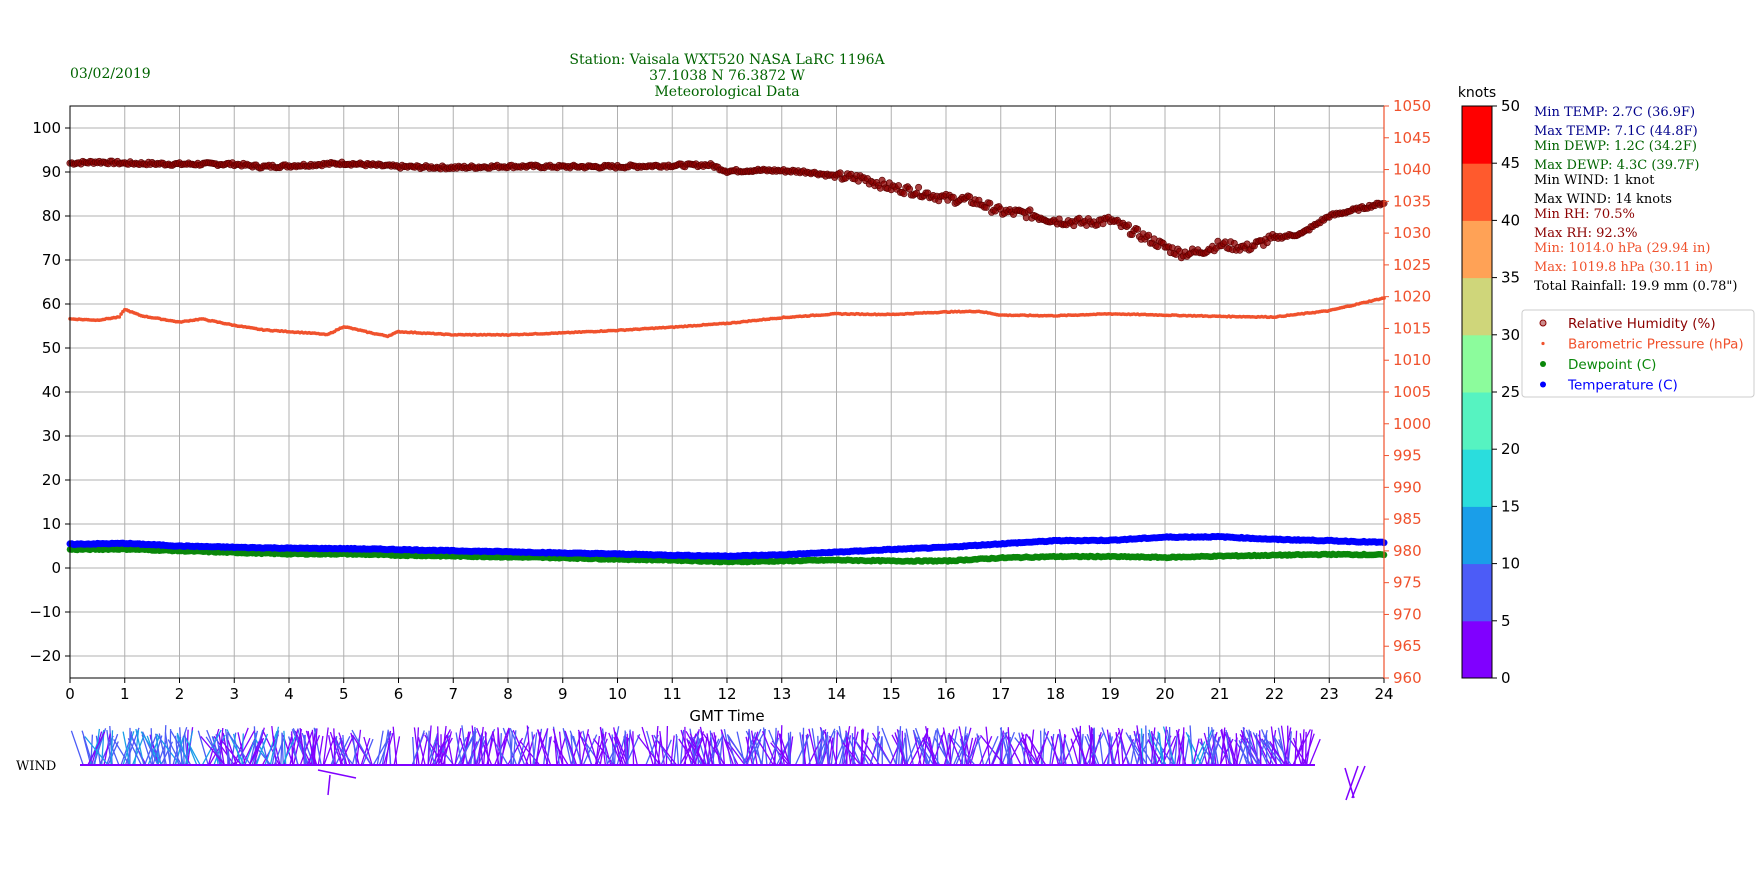 The image size is (1760, 880). Describe the element at coordinates (1510, 335) in the screenshot. I see `colorbar-tick-label: 30` at that location.